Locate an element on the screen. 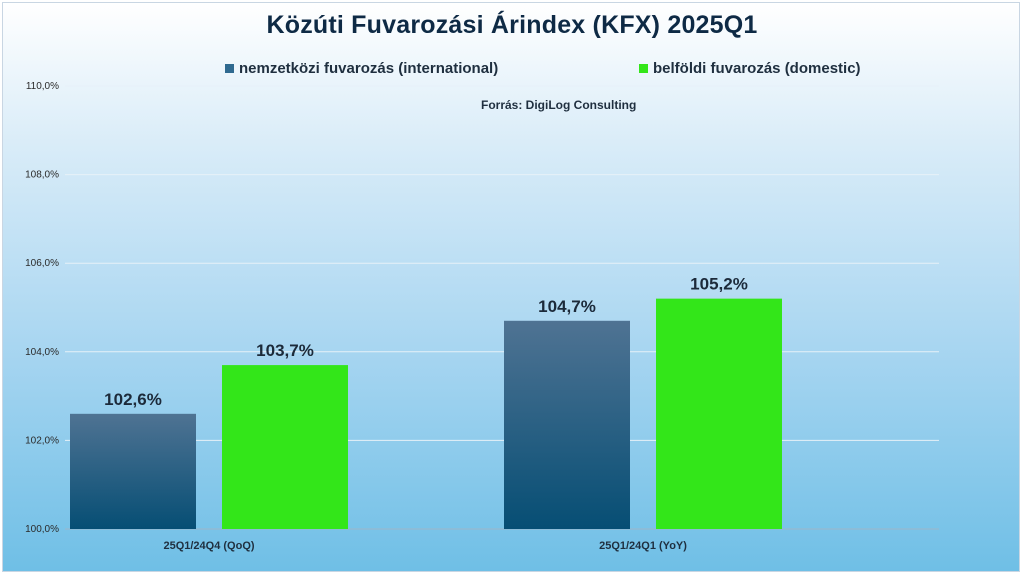  legend-label-domestic: belföldi fuvarozás (domestic) is located at coordinates (757, 68).